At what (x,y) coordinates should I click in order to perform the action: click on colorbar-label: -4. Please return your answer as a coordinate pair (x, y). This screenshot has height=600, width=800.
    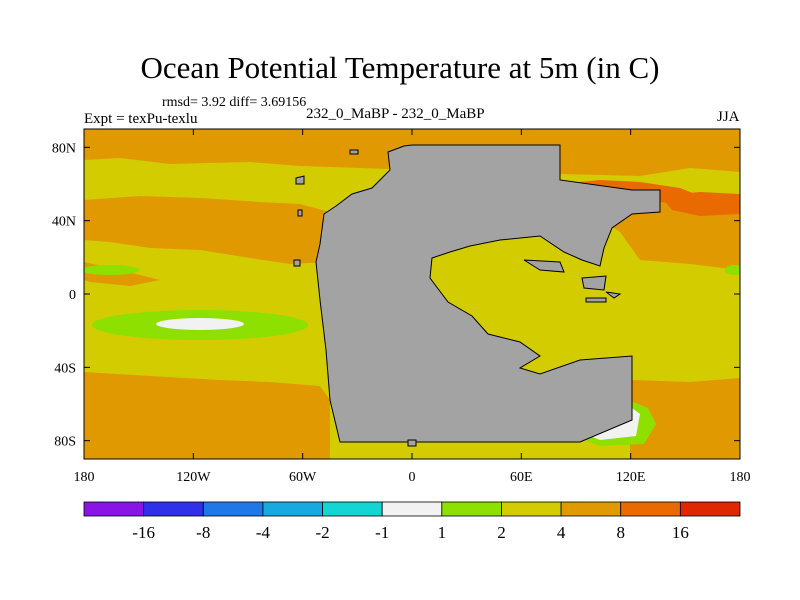
    Looking at the image, I should click on (263, 532).